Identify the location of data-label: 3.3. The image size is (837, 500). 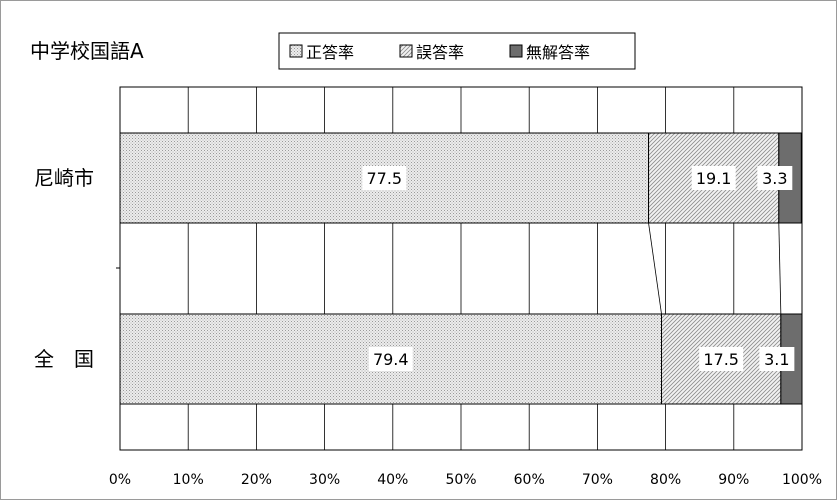
(774, 178).